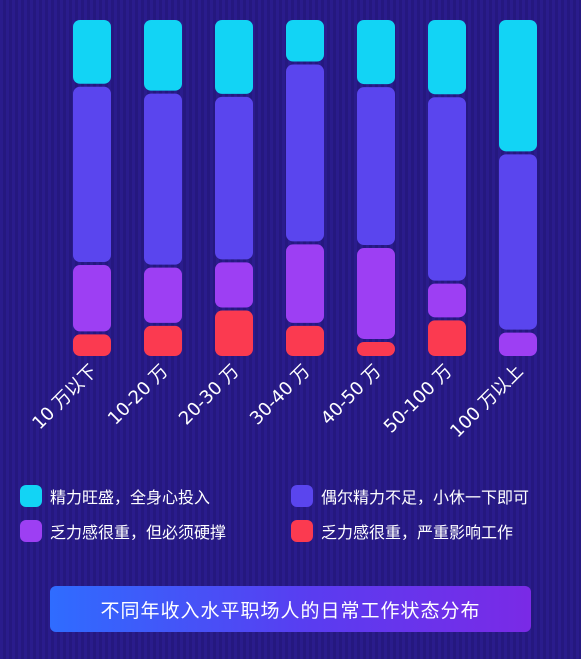 The image size is (581, 659). Describe the element at coordinates (486, 401) in the screenshot. I see `category-label: 100 万以上` at that location.